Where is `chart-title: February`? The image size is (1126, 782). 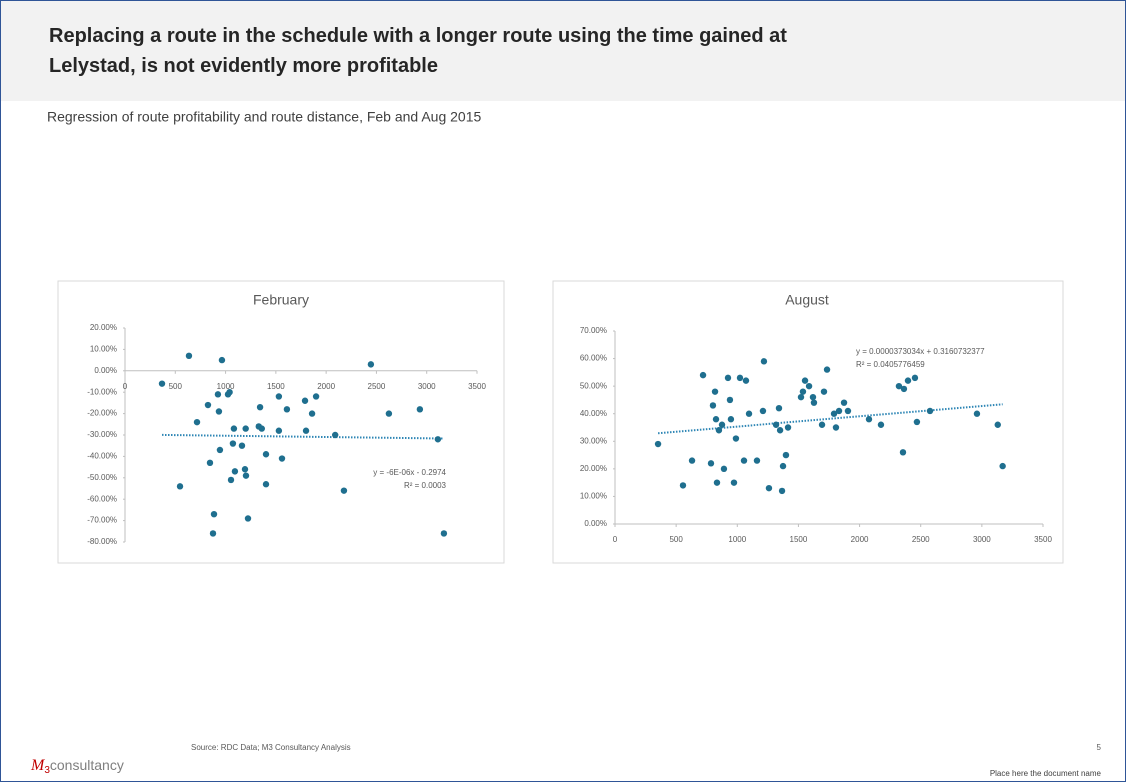
chart-title: February is located at coordinates (281, 300).